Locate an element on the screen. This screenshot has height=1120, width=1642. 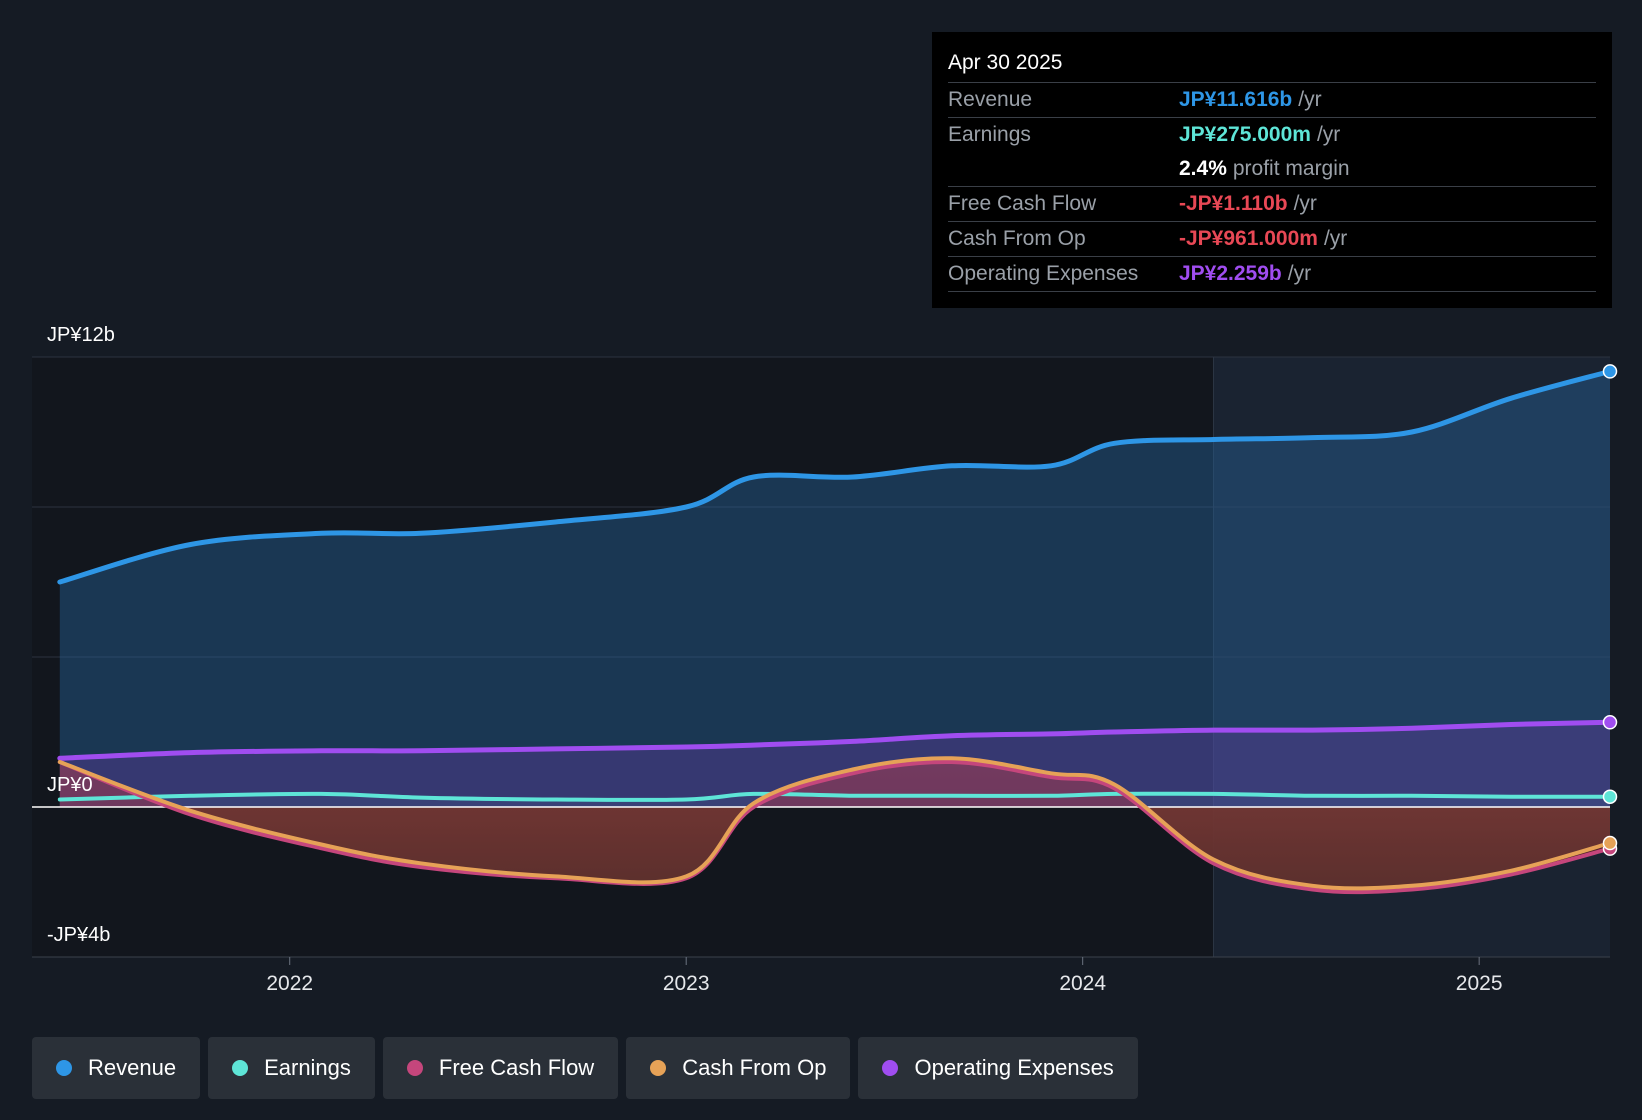
tooltip-row-cash-from-op: Cash From Op -JP¥961.000m /yr is located at coordinates (1272, 239).